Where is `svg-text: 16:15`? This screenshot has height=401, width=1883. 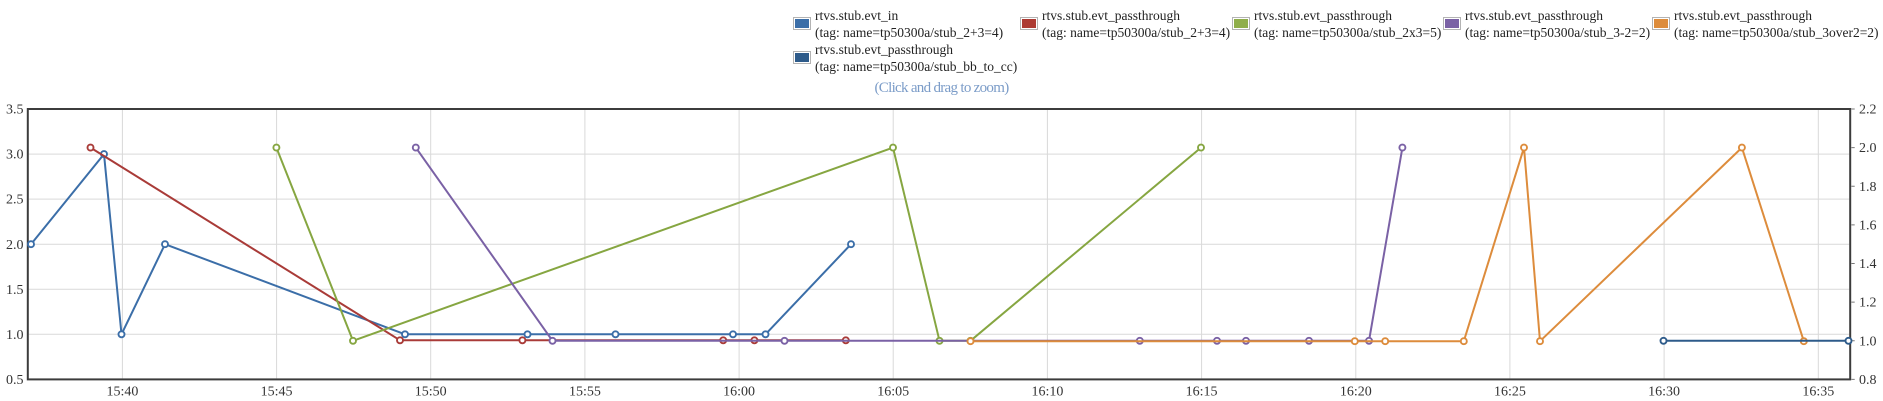 svg-text: 16:15 is located at coordinates (1202, 392).